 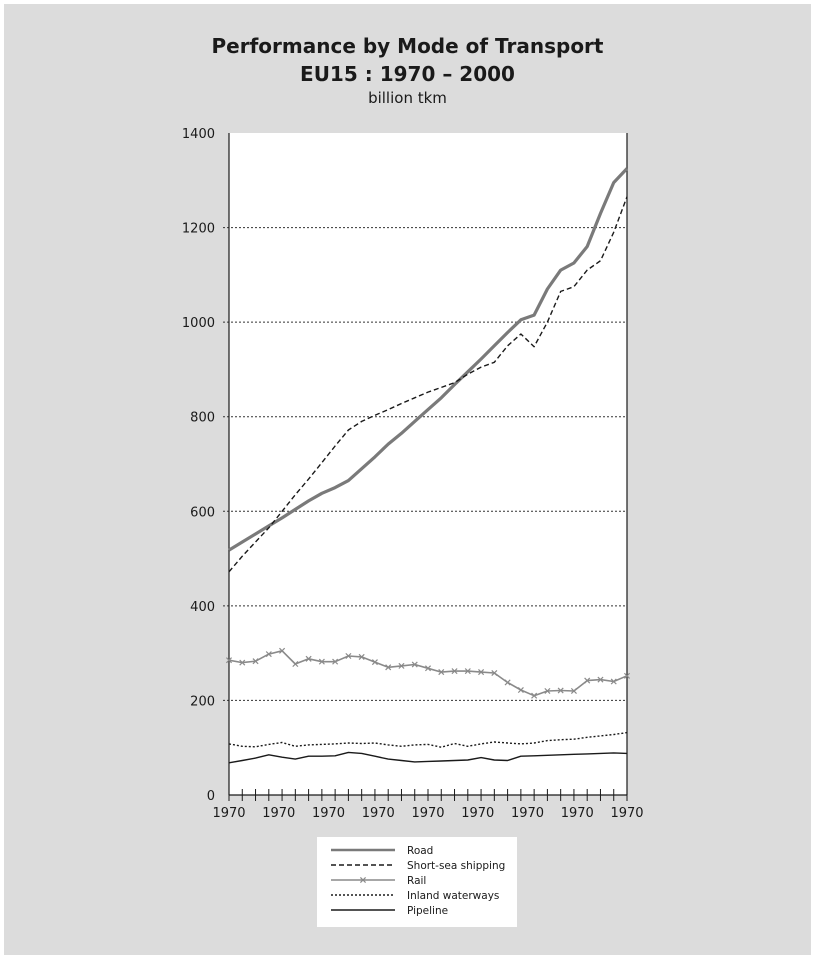 I want to click on legend-label: Inland waterways, so click(x=453, y=896).